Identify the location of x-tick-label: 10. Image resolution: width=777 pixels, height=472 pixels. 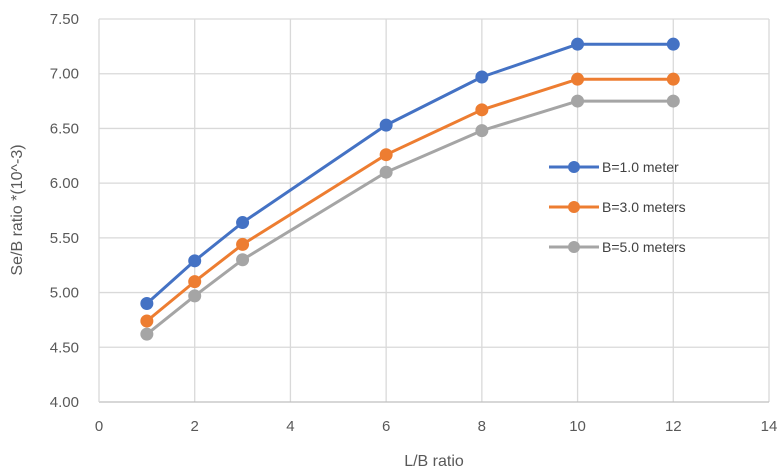
(577, 426).